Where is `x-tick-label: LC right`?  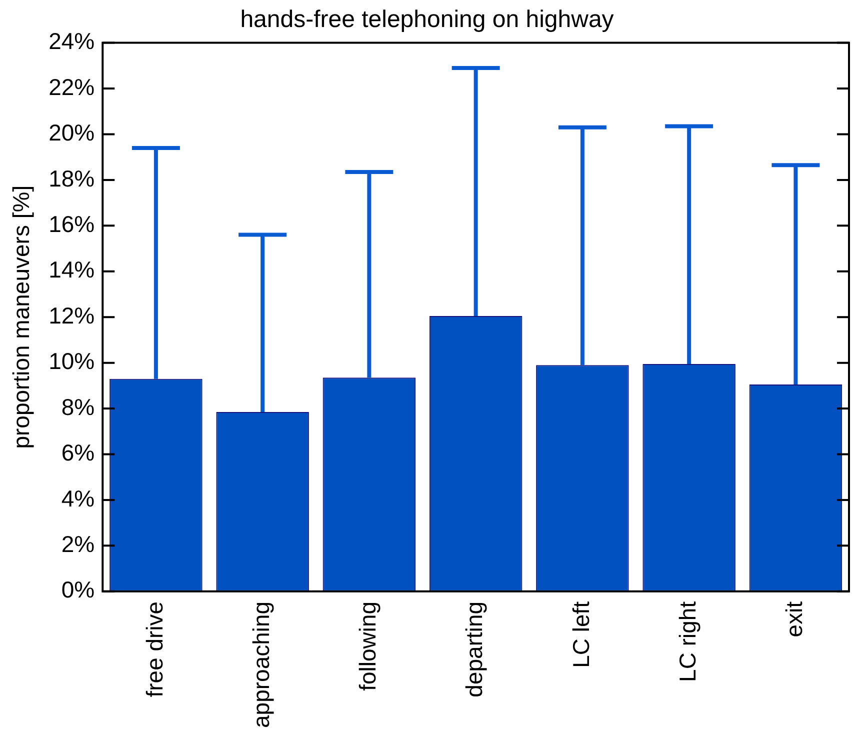
x-tick-label: LC right is located at coordinates (687, 641).